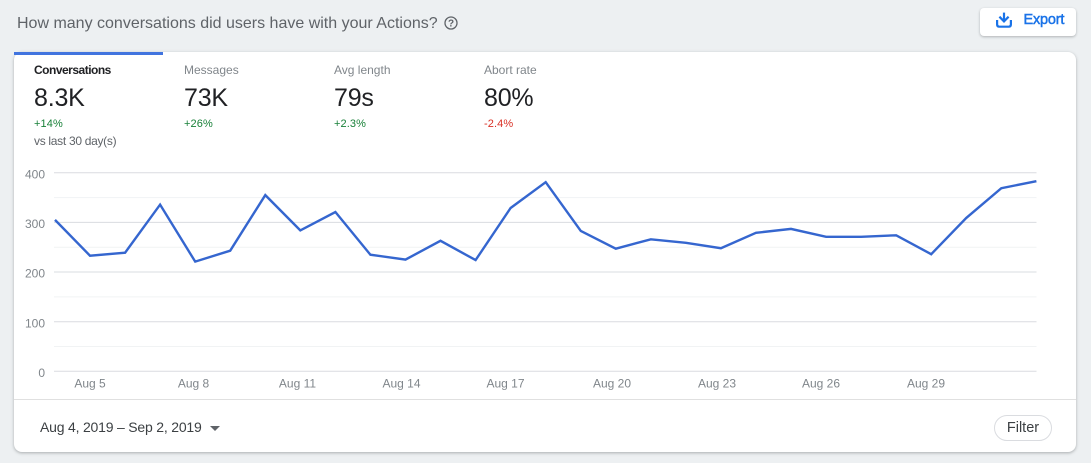  What do you see at coordinates (612, 384) in the screenshot?
I see `svg-text: Aug 20` at bounding box center [612, 384].